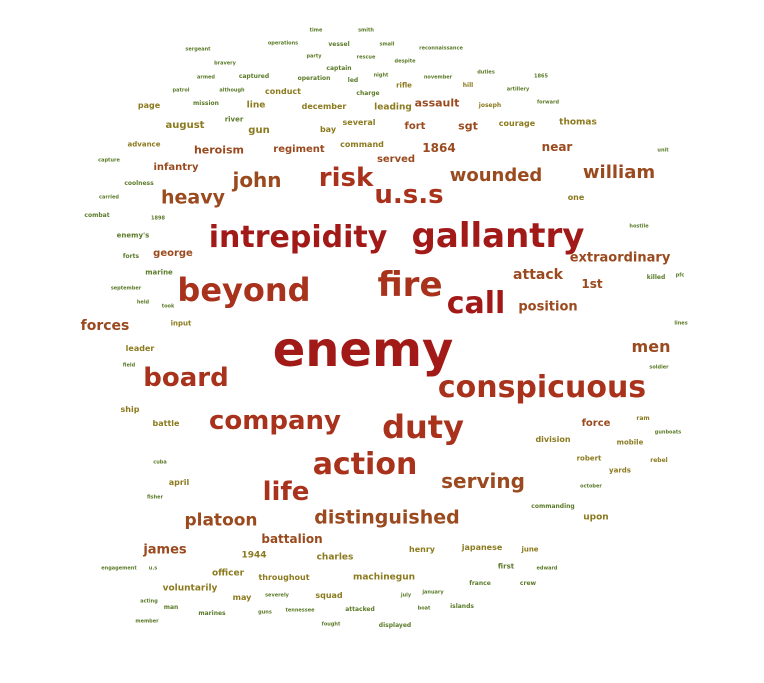 The width and height of the screenshot is (764, 683). What do you see at coordinates (362, 144) in the screenshot?
I see `cloud-word: command` at bounding box center [362, 144].